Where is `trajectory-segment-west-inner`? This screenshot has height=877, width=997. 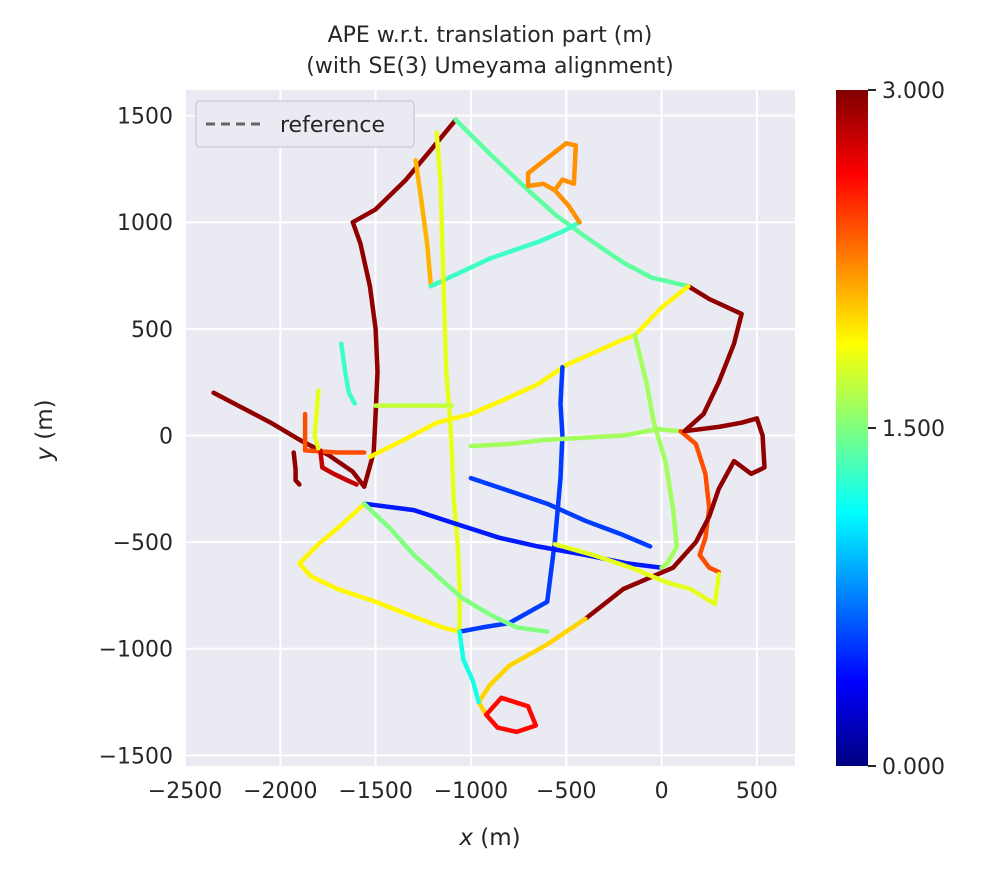
trajectory-segment-west-inner is located at coordinates (455, 567).